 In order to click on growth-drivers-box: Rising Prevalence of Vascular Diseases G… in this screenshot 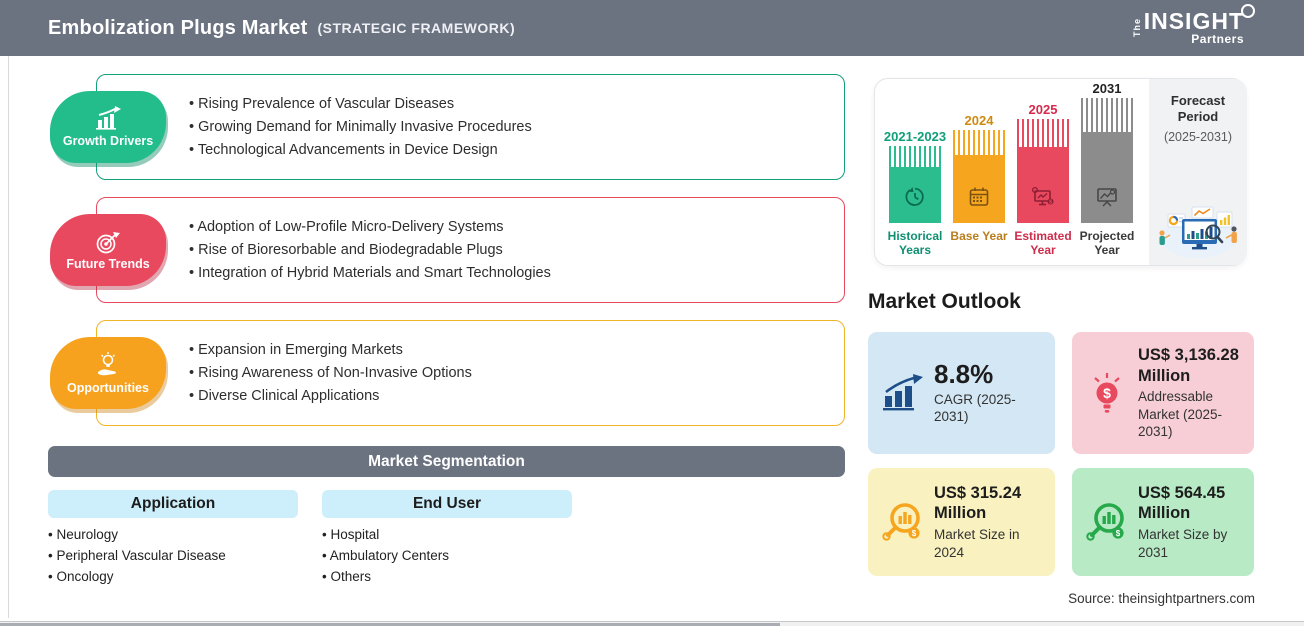, I will do `click(470, 127)`.